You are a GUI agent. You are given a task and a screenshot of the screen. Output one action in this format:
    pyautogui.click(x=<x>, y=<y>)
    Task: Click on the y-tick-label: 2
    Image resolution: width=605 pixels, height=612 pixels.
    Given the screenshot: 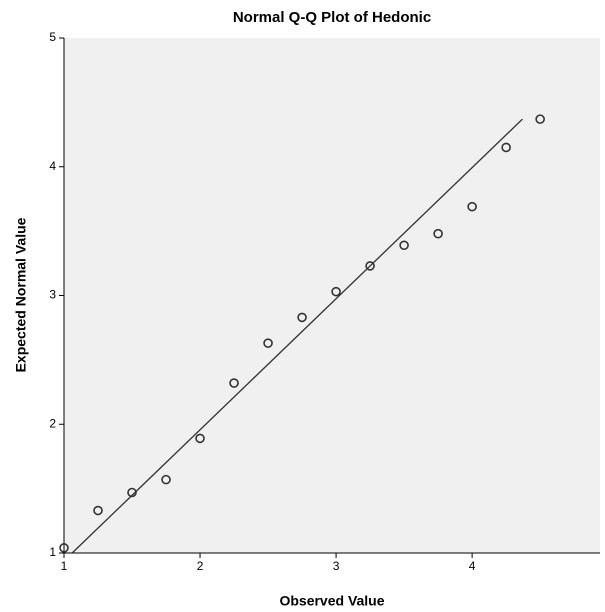 What is the action you would take?
    pyautogui.click(x=52, y=423)
    